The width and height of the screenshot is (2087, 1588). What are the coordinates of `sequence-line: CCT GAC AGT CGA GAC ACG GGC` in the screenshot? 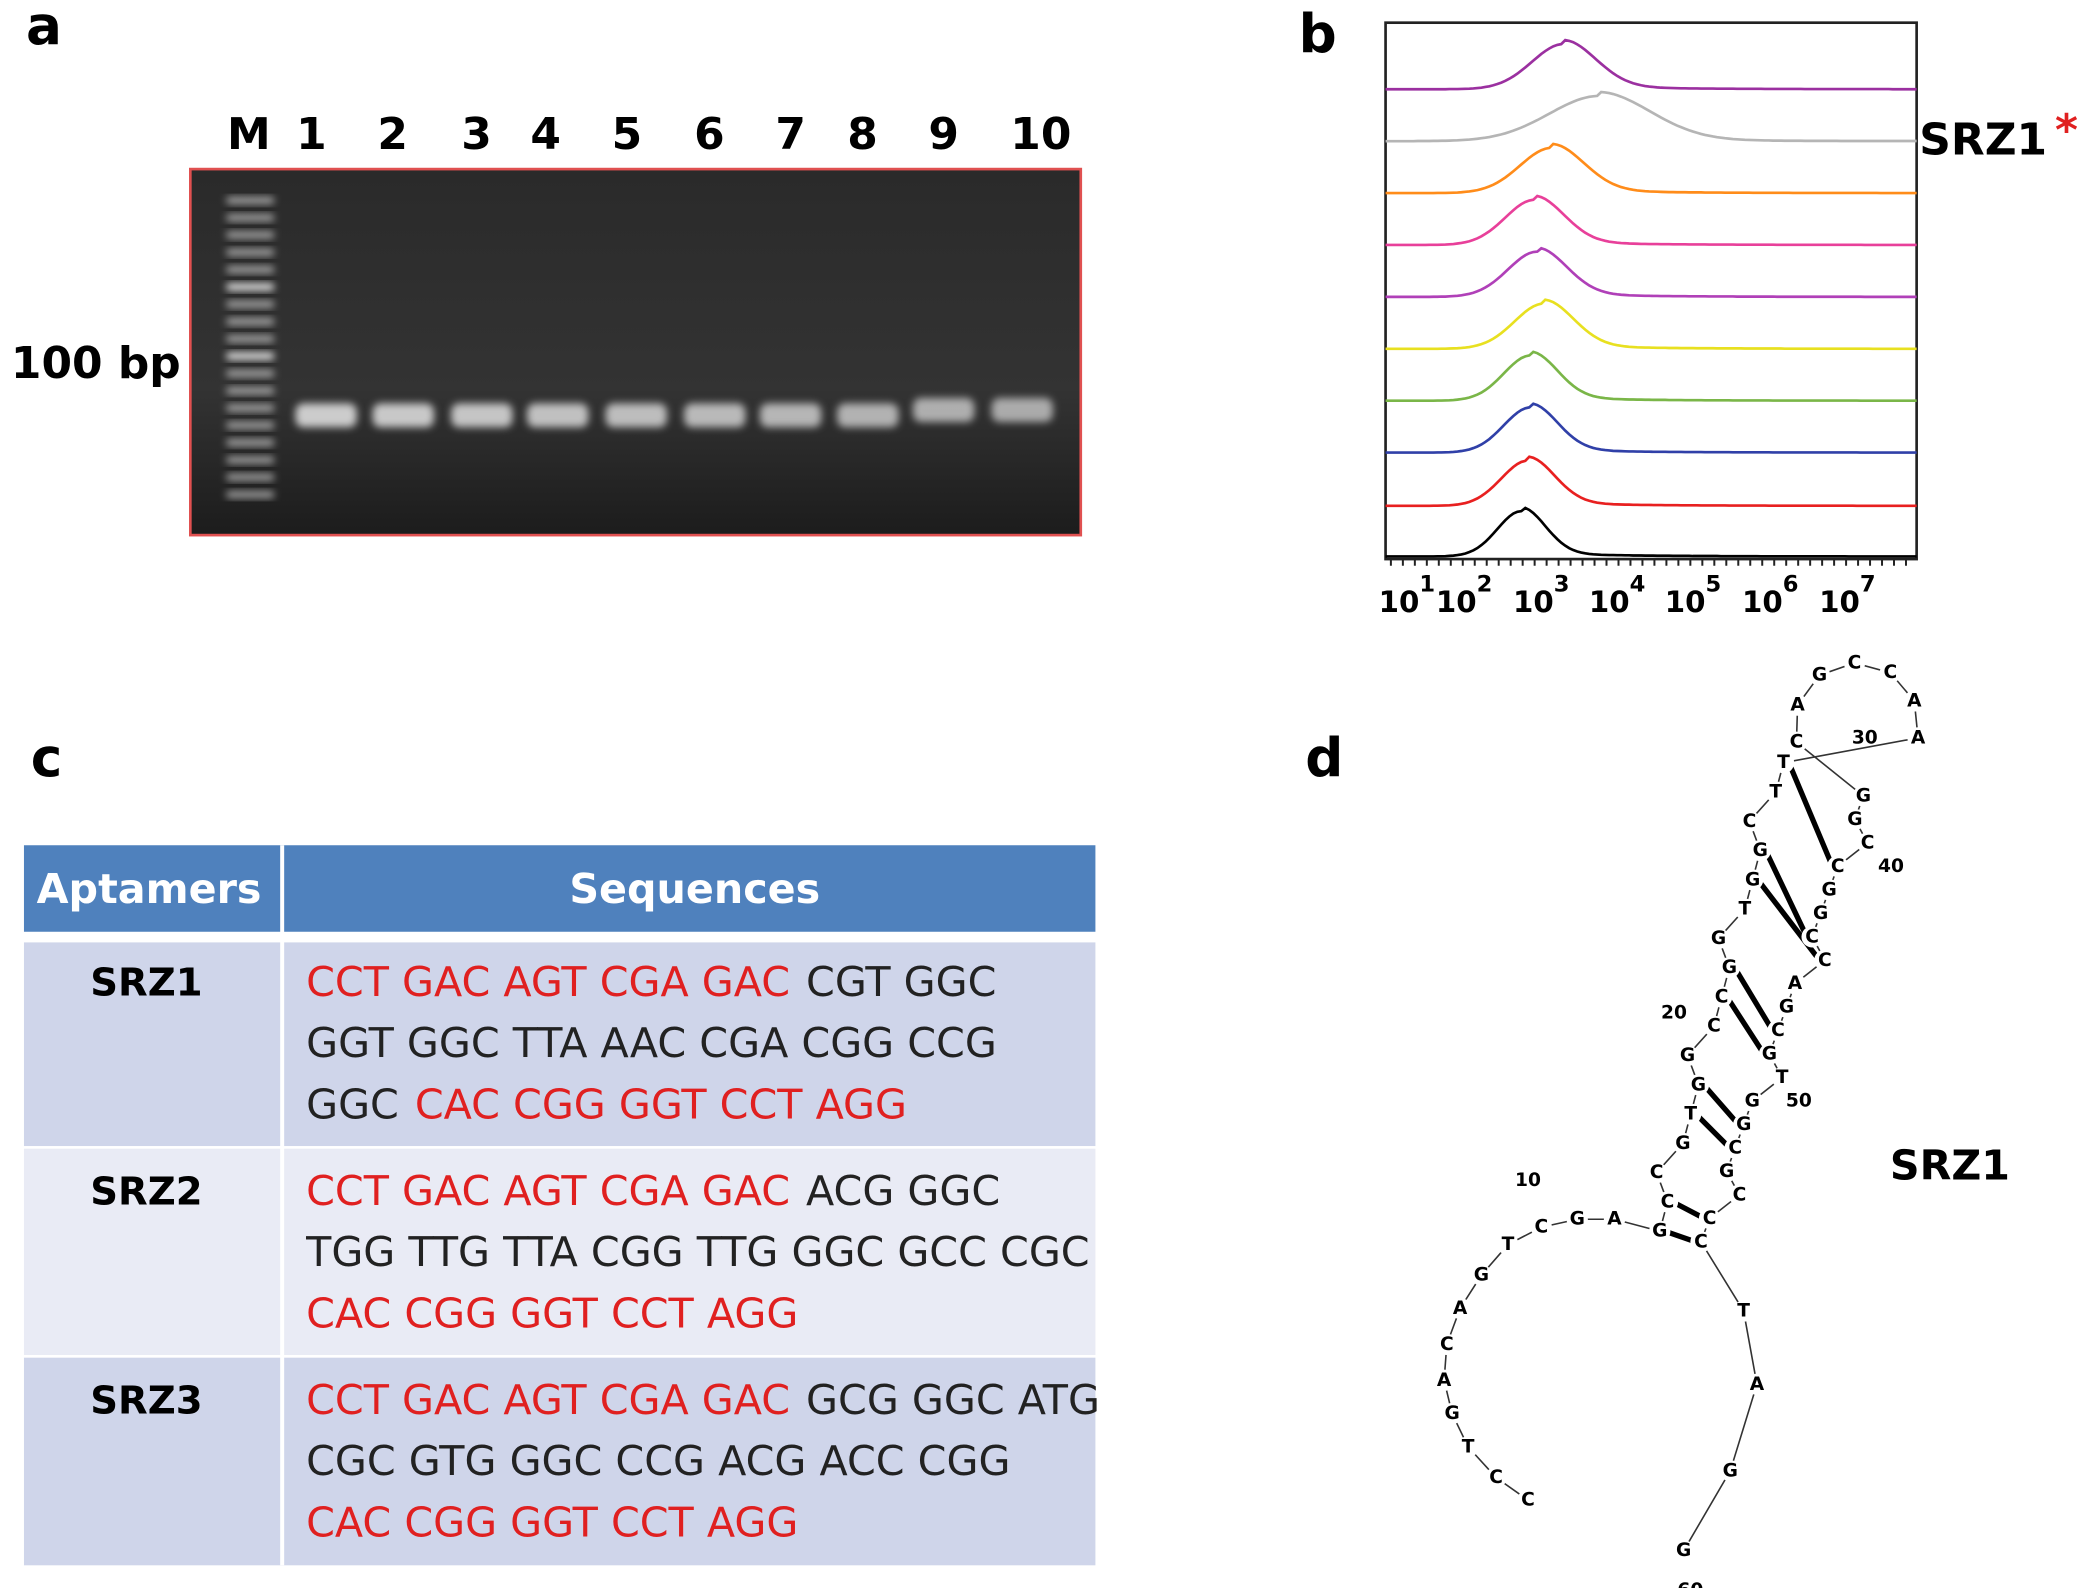 It's located at (653, 1191).